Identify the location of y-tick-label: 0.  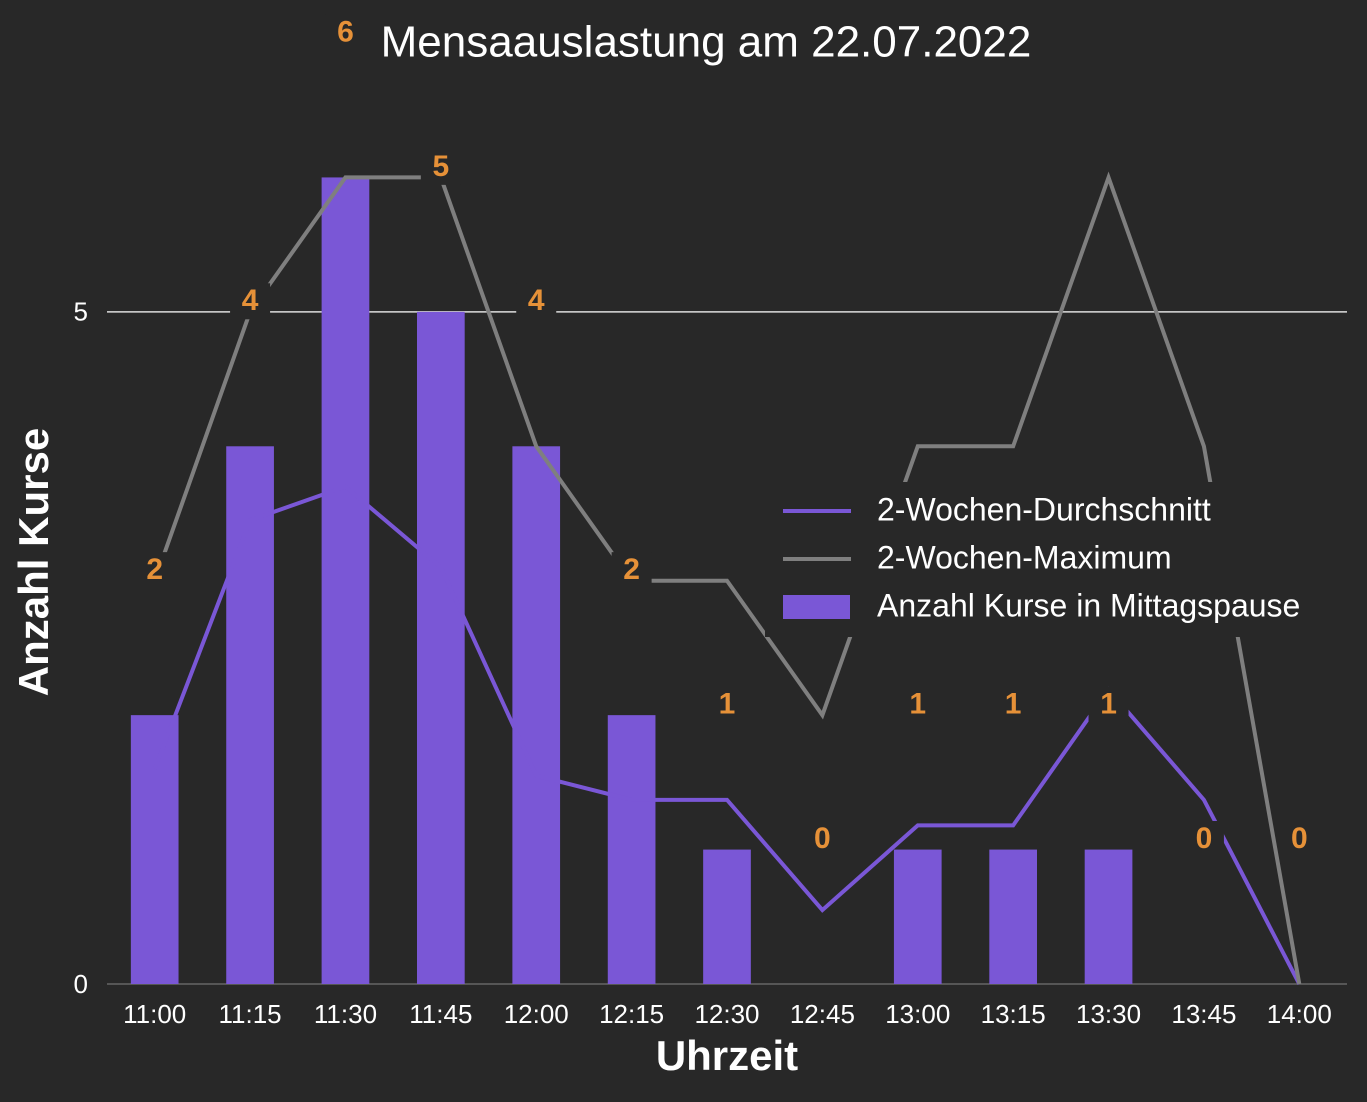
(81, 984).